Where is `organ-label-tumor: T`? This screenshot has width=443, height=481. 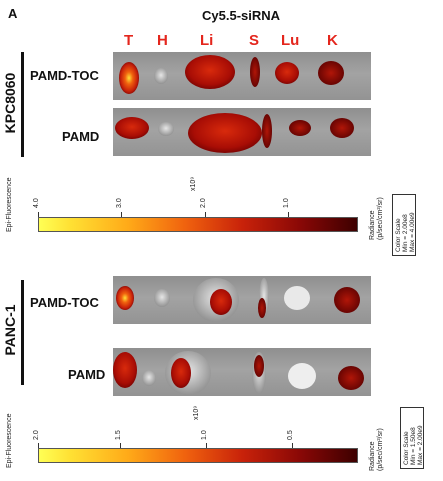
organ-label-tumor: T is located at coordinates (129, 40).